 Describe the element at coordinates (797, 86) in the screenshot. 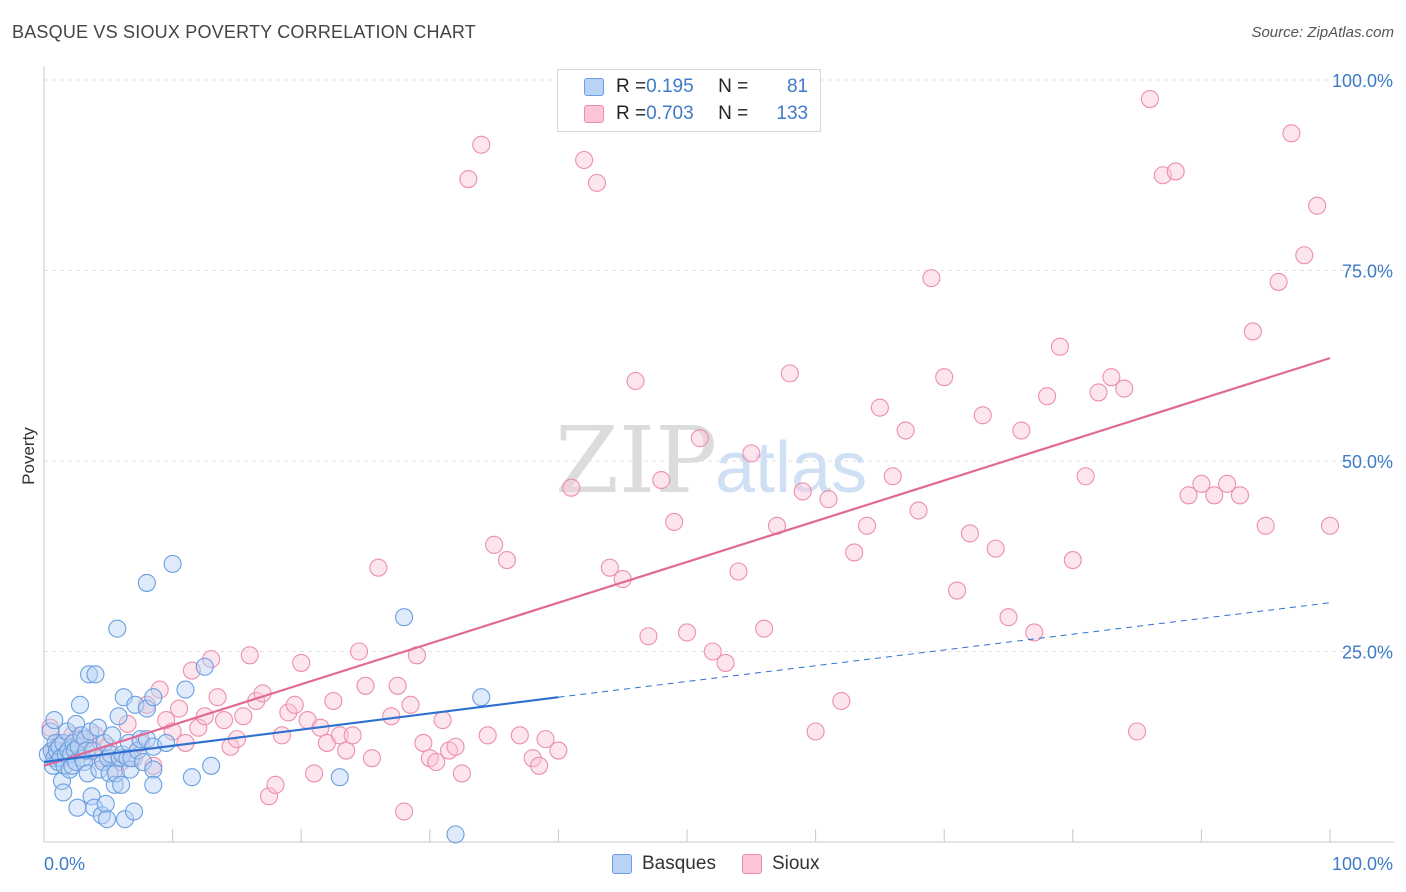

I see `n-value: 81` at that location.